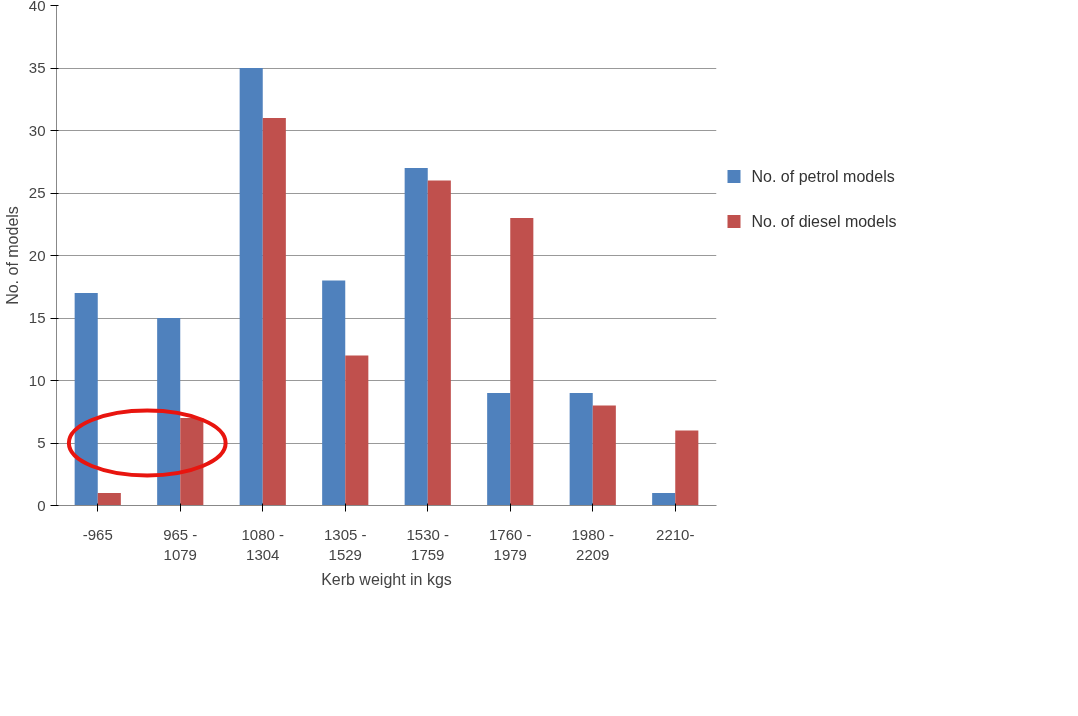 The width and height of the screenshot is (1078, 716). What do you see at coordinates (37, 67) in the screenshot?
I see `y-tick-label: 35` at bounding box center [37, 67].